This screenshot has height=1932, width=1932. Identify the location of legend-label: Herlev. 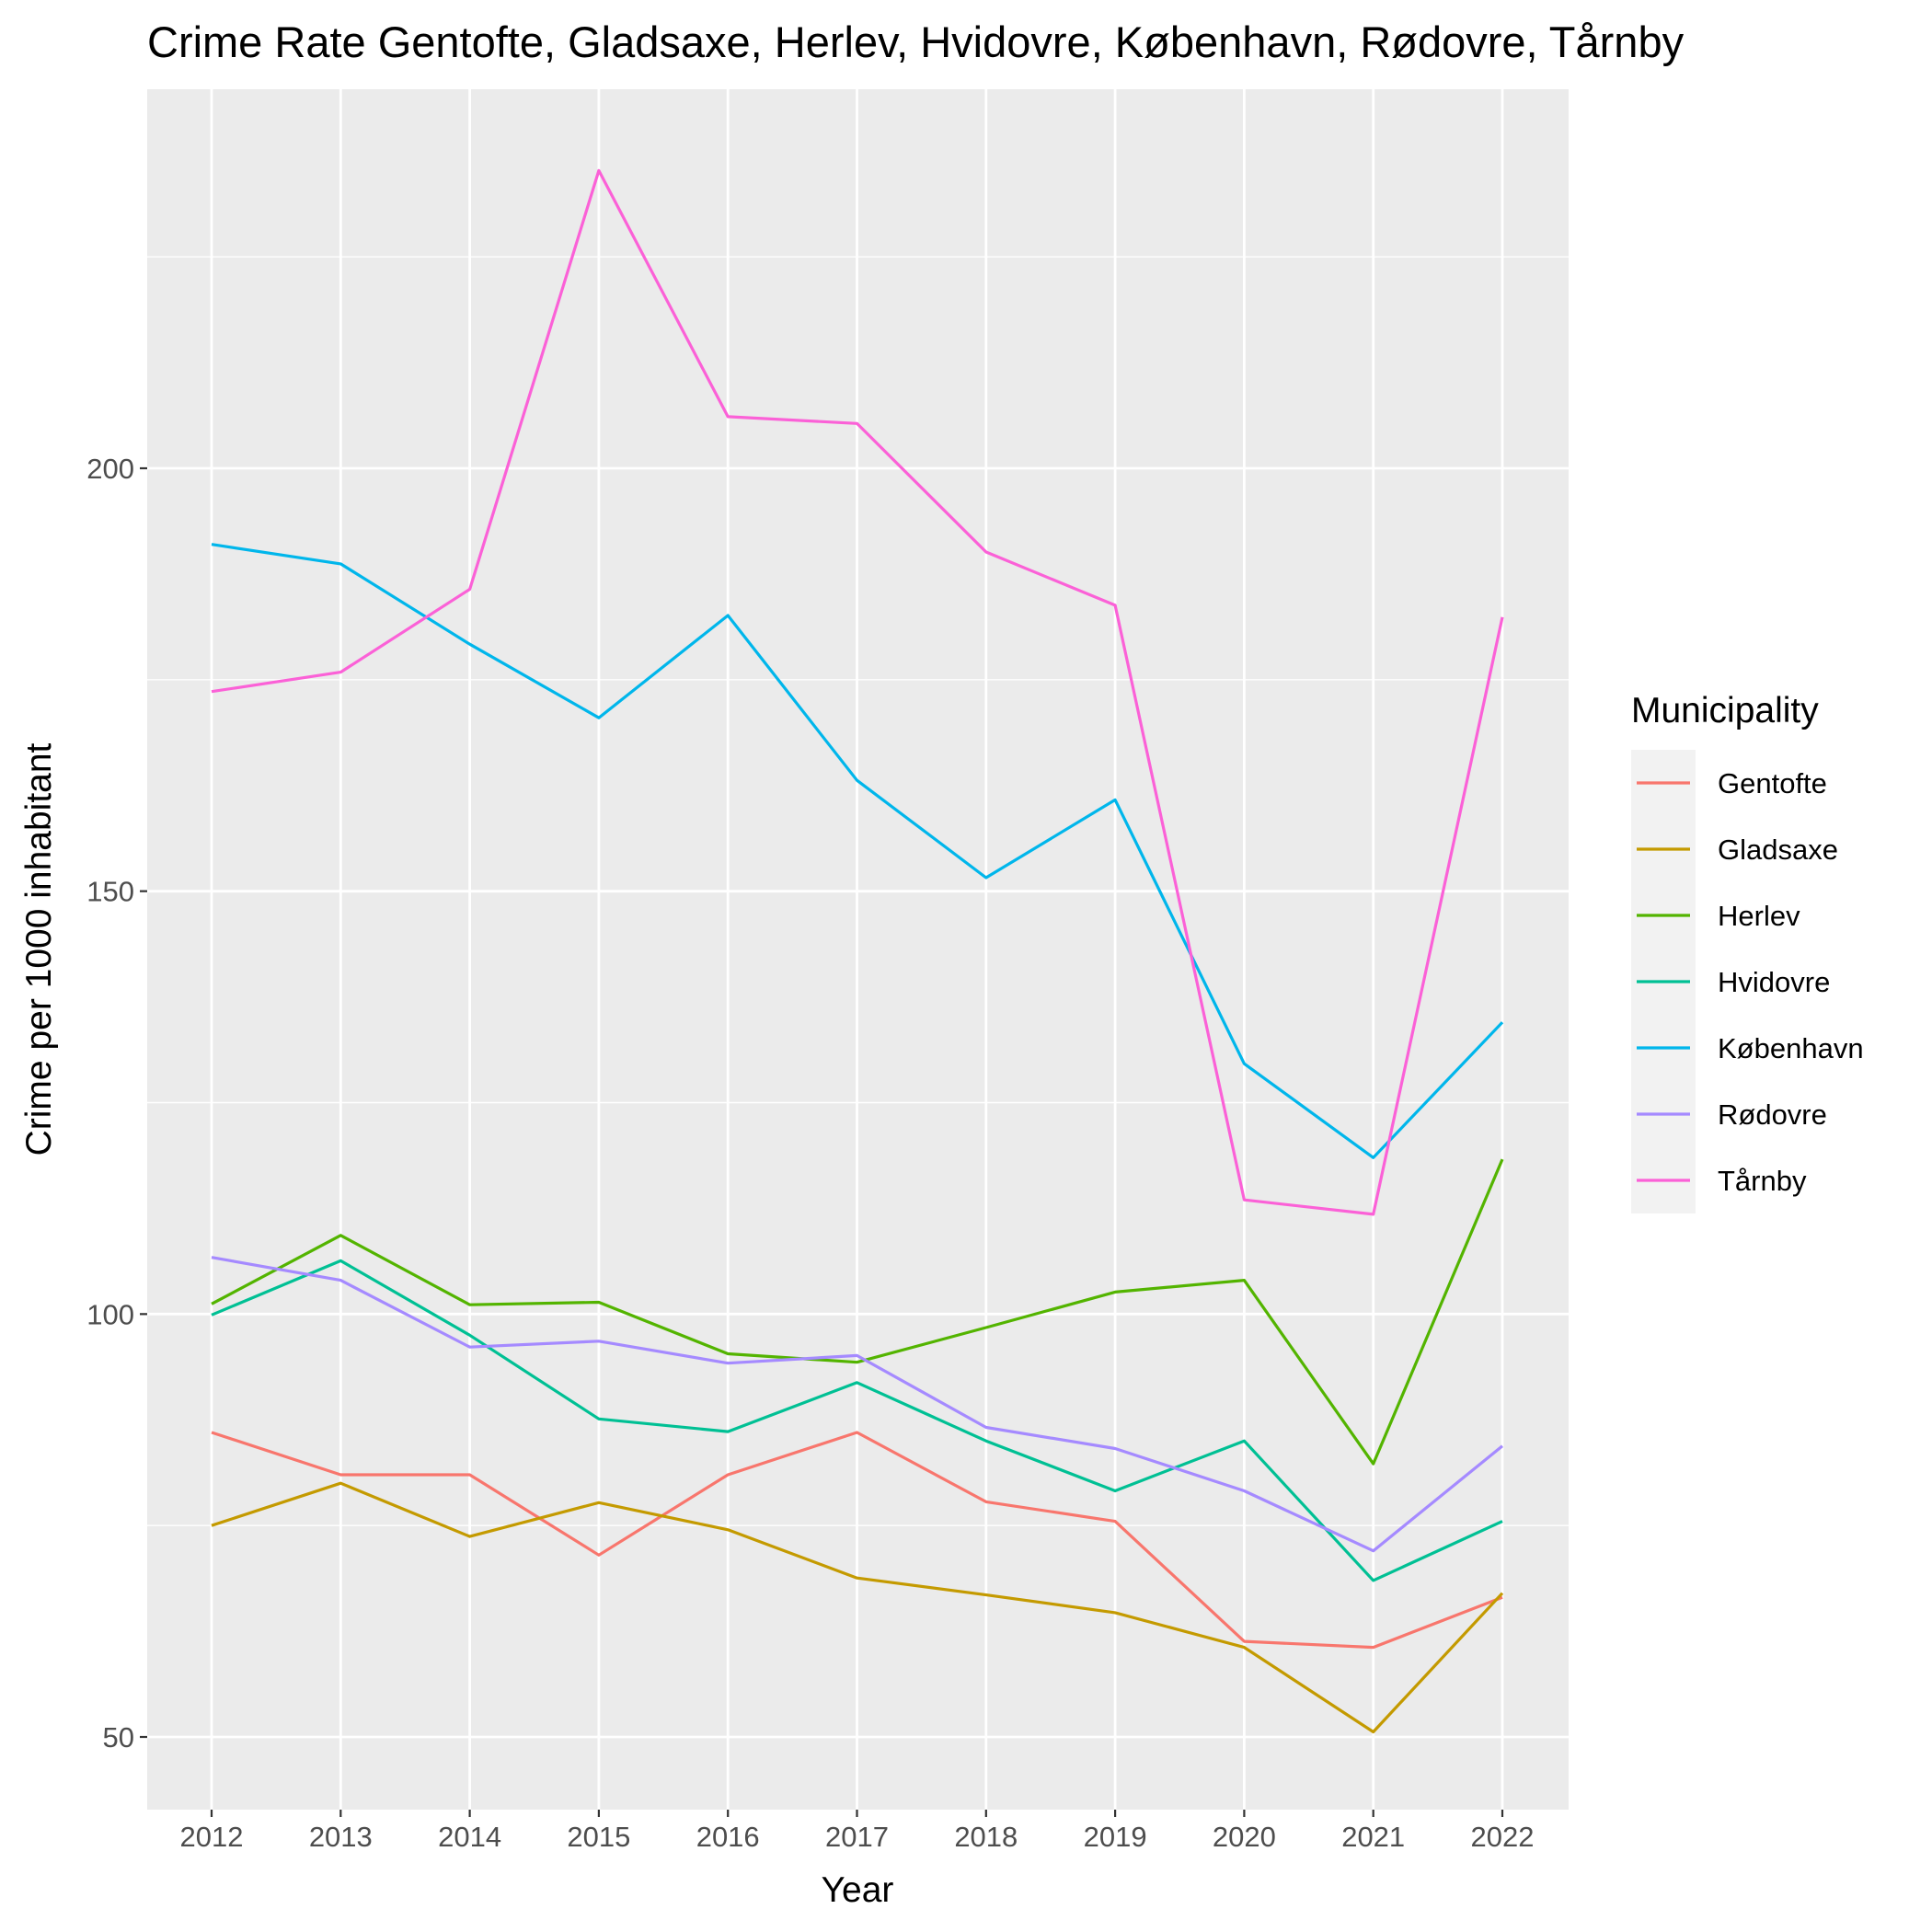
(1759, 916).